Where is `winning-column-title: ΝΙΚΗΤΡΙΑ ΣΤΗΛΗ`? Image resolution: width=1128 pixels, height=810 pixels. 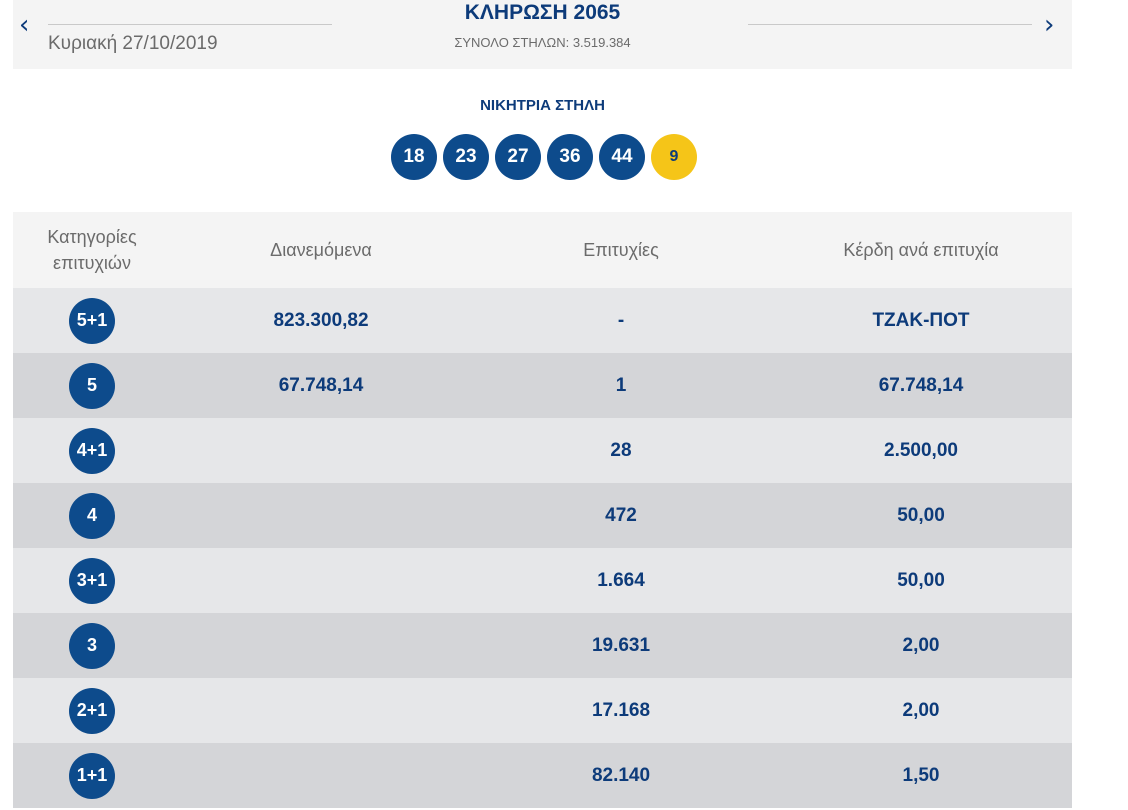
winning-column-title: ΝΙΚΗΤΡΙΑ ΣΤΗΛΗ is located at coordinates (542, 105).